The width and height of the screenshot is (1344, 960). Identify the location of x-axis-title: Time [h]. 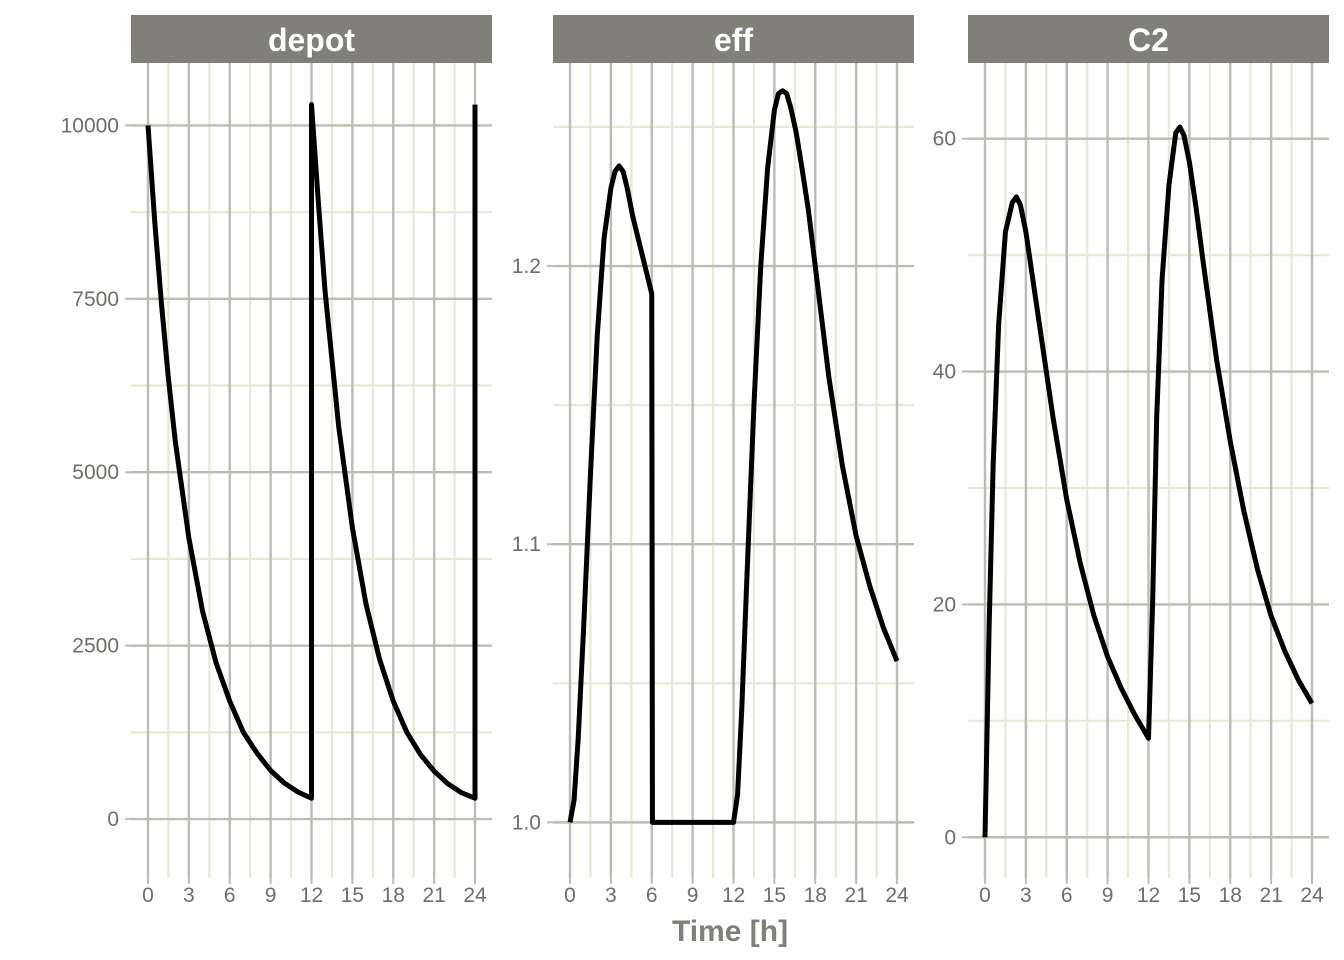
(730, 931).